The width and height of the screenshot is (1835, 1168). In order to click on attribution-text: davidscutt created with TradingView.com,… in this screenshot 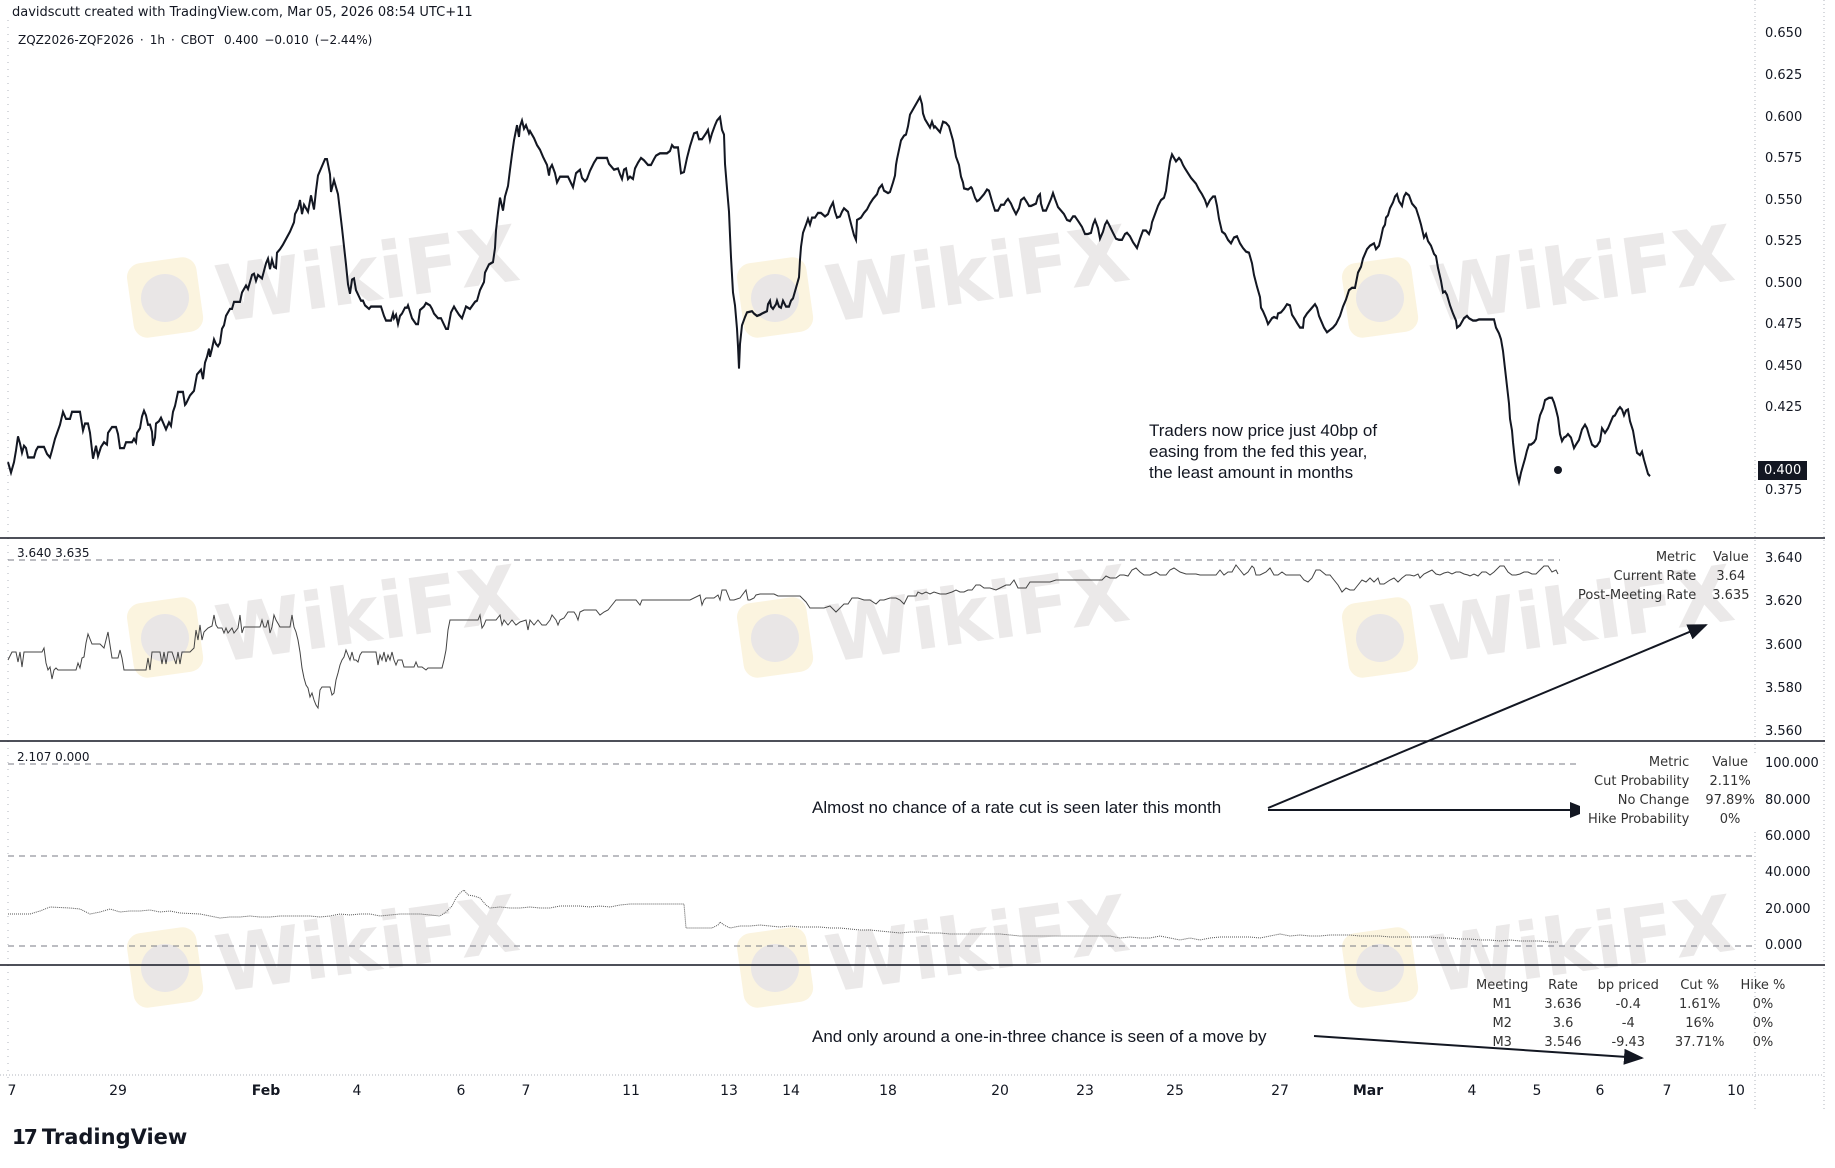, I will do `click(242, 12)`.